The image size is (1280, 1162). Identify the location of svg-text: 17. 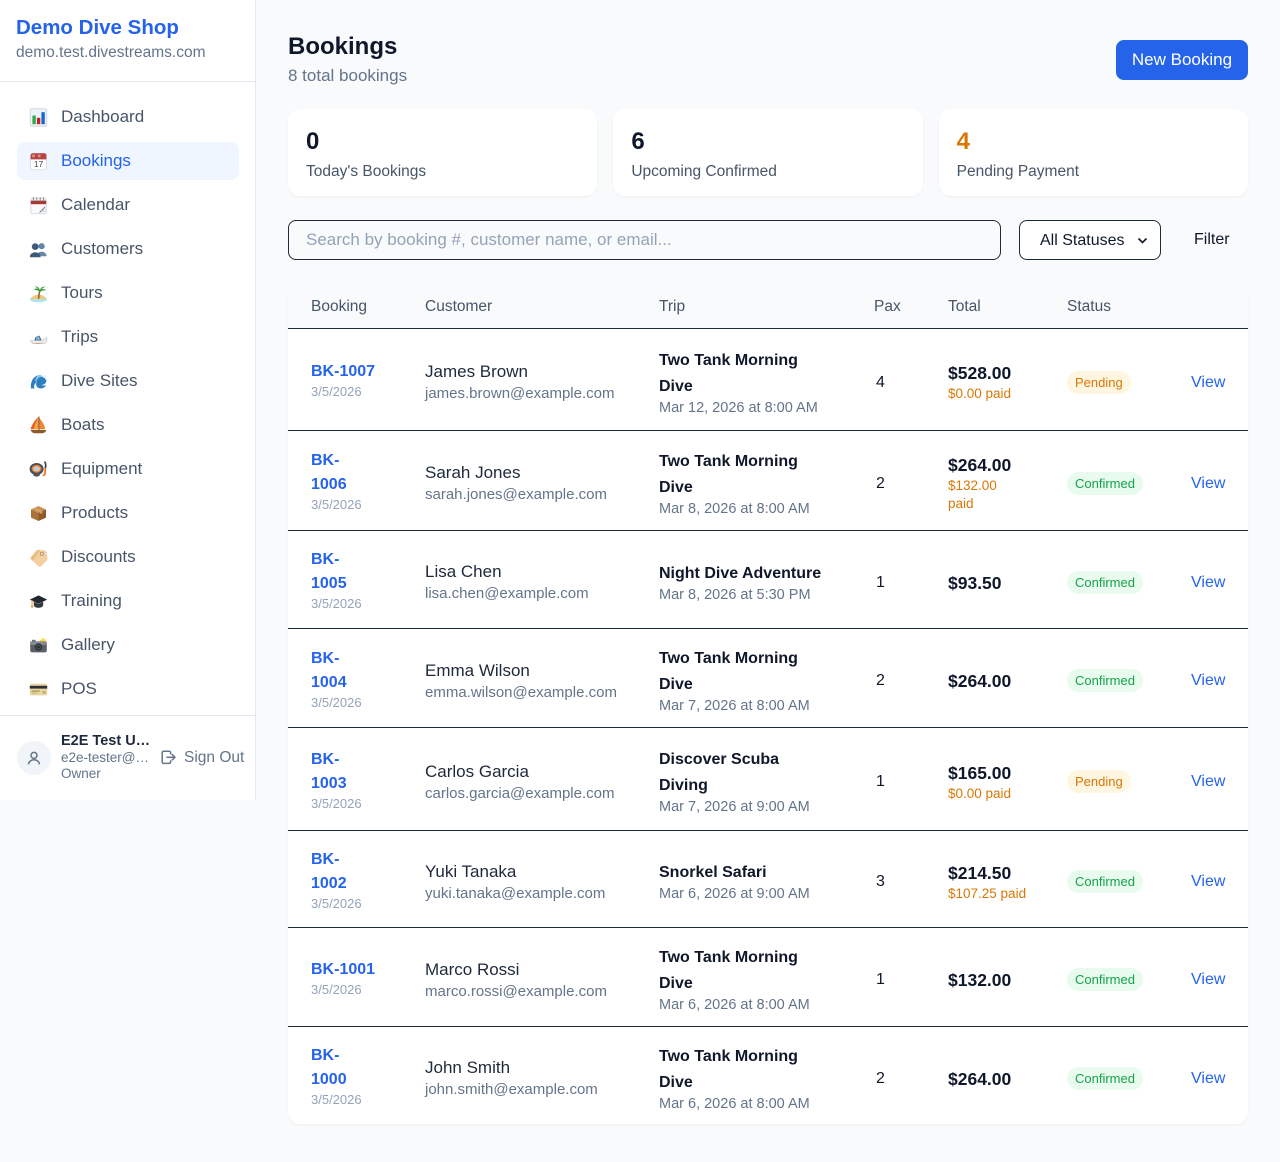
(39, 163).